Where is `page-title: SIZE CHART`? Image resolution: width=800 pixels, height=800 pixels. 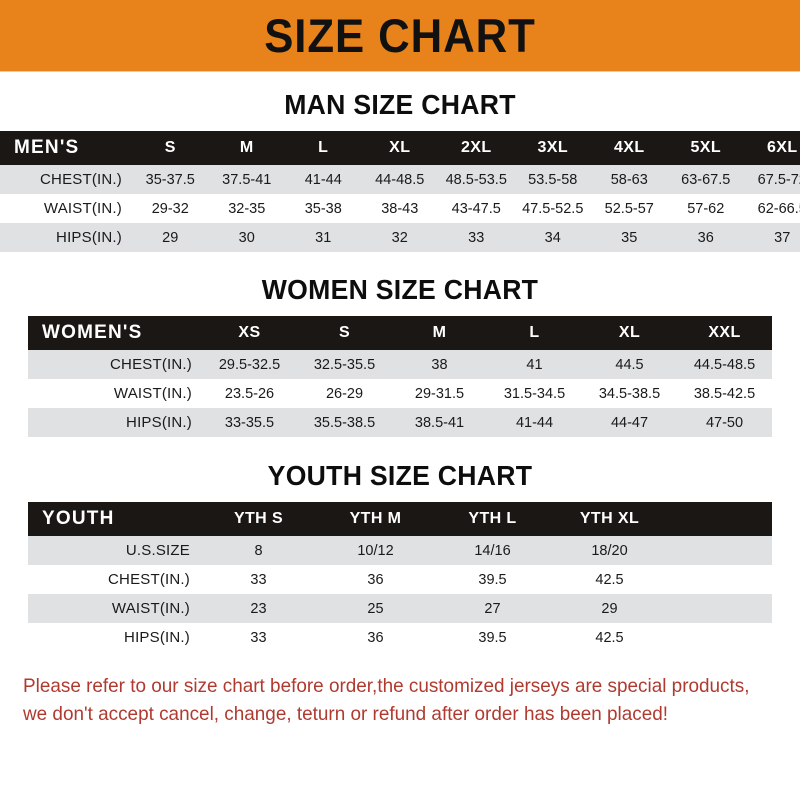 page-title: SIZE CHART is located at coordinates (400, 35).